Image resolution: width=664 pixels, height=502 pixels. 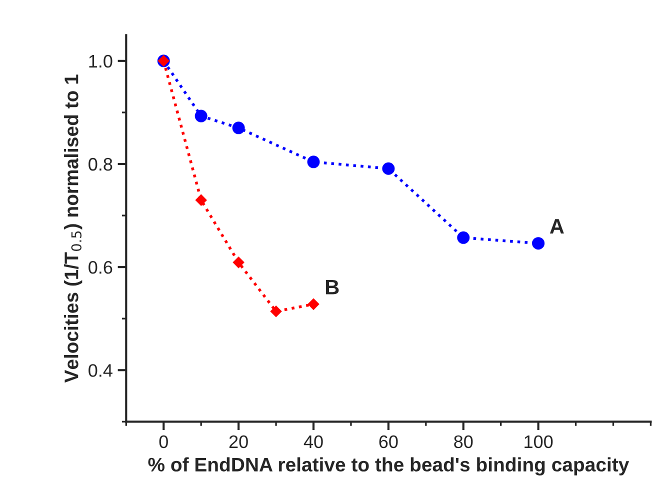 What do you see at coordinates (73, 228) in the screenshot?
I see `y-axis-title: Velocities (1/T$_{0.5}$) normalised to 1` at bounding box center [73, 228].